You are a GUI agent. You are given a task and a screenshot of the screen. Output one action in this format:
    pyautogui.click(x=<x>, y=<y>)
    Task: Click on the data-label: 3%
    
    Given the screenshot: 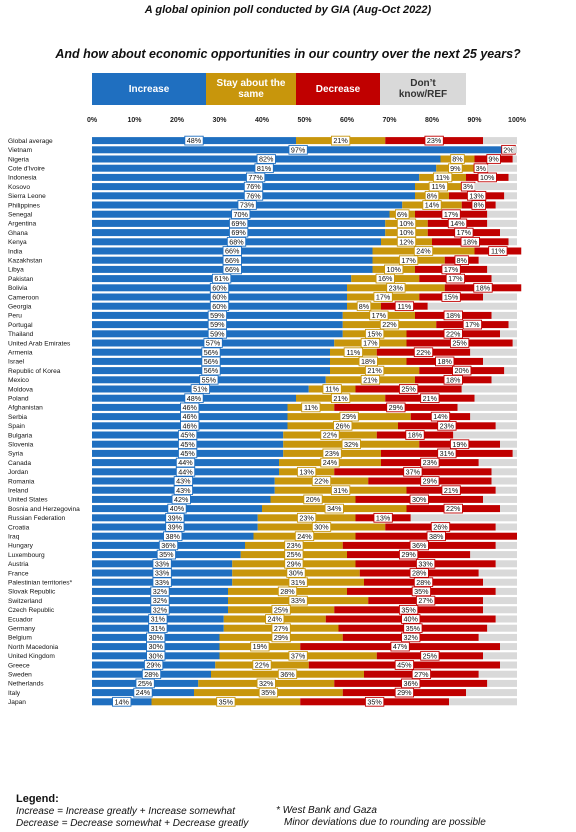 What is the action you would take?
    pyautogui.click(x=468, y=186)
    